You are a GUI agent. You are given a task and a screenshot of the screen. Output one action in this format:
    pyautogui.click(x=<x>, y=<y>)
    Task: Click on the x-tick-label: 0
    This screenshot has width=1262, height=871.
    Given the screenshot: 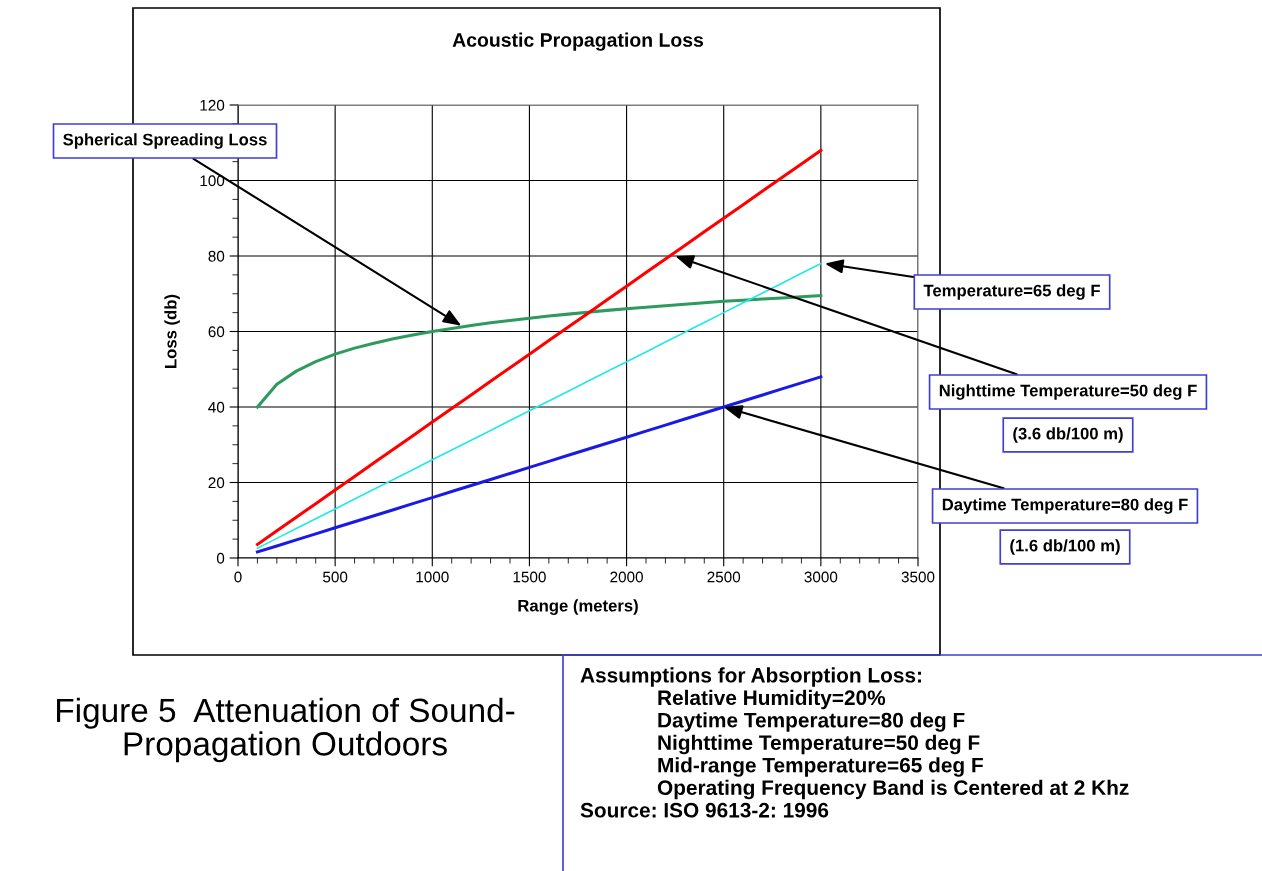 What is the action you would take?
    pyautogui.click(x=238, y=577)
    